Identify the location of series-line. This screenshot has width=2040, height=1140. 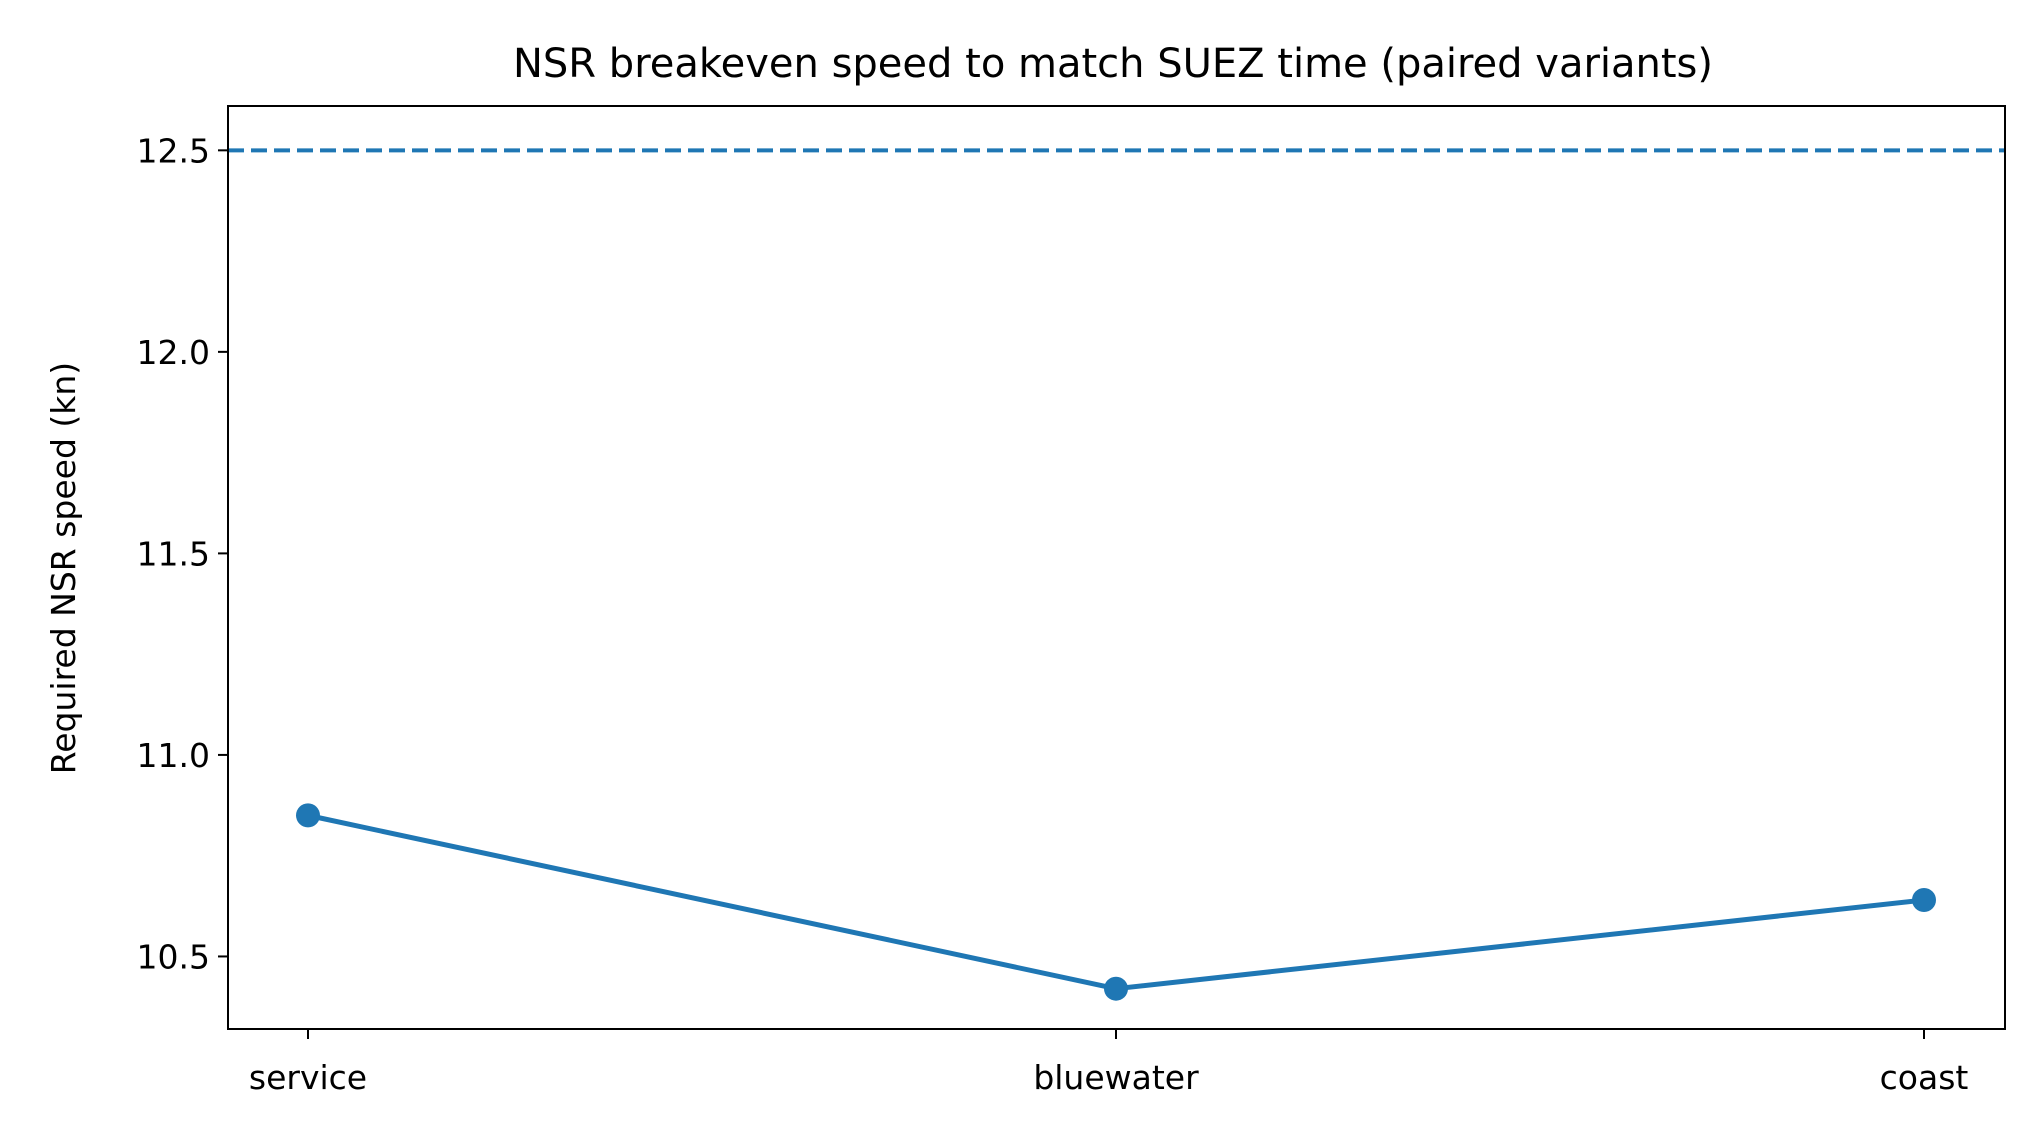
(1116, 902).